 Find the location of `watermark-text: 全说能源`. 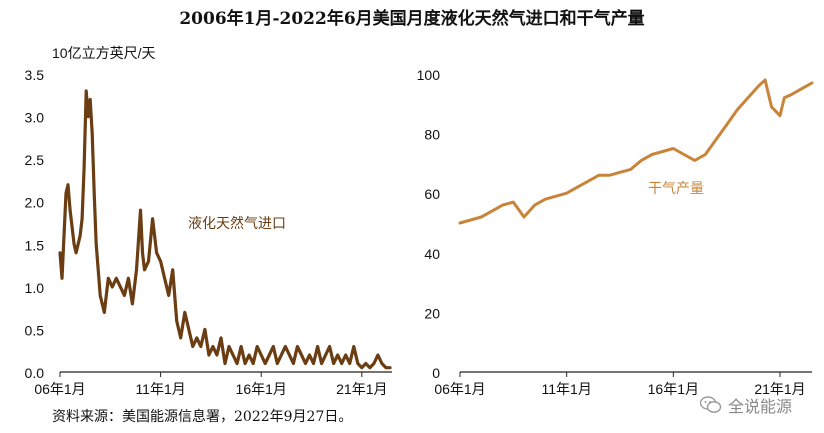

watermark-text: 全说能源 is located at coordinates (760, 406).